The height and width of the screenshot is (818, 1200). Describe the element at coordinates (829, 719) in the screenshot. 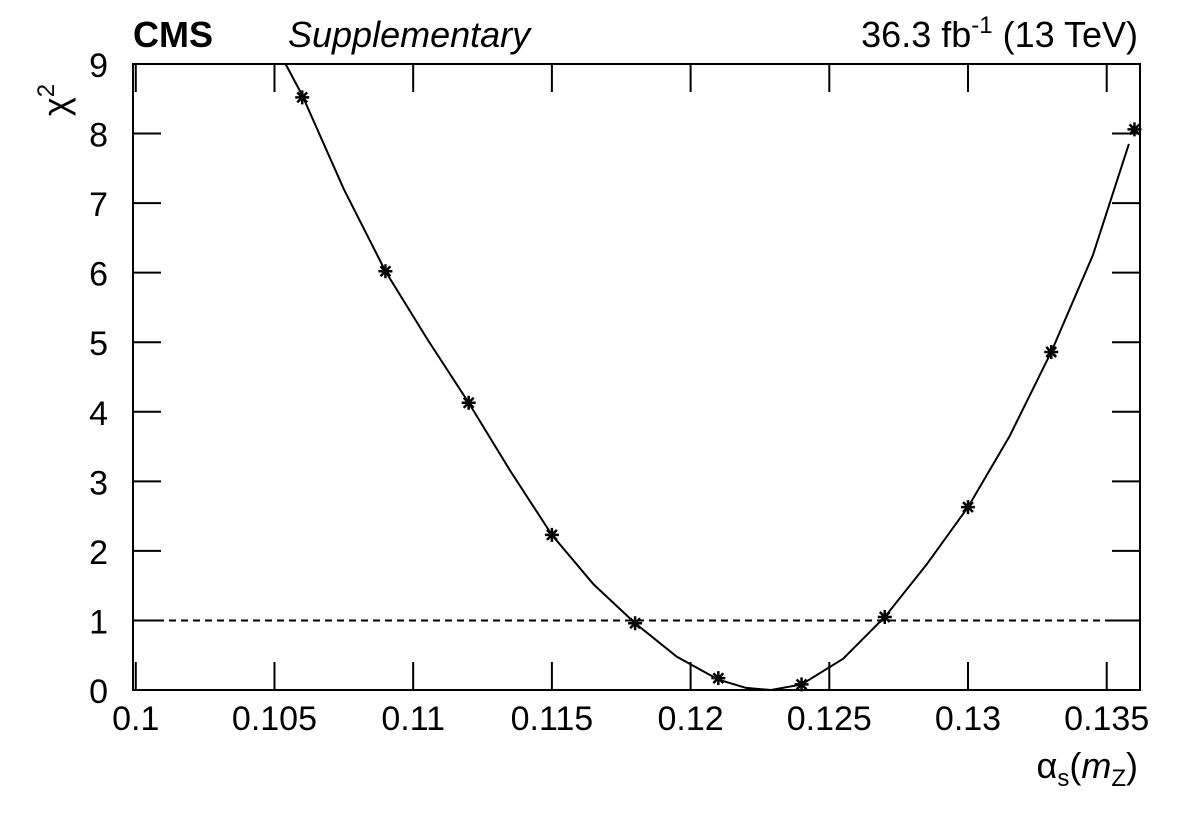

I see `x-tick-label: 0.125` at that location.